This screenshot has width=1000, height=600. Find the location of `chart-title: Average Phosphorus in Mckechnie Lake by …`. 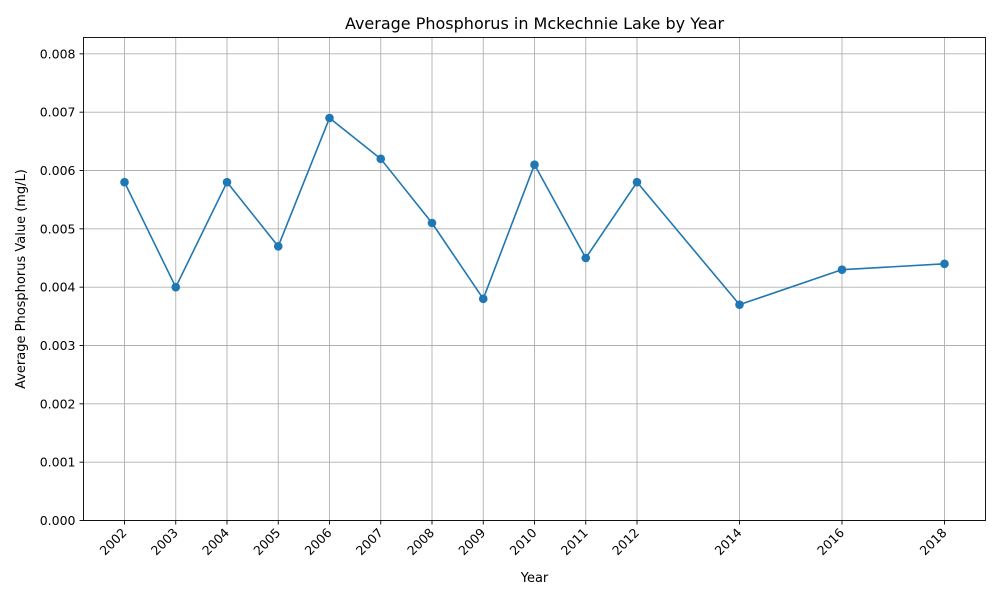

chart-title: Average Phosphorus in Mckechnie Lake by … is located at coordinates (535, 23).